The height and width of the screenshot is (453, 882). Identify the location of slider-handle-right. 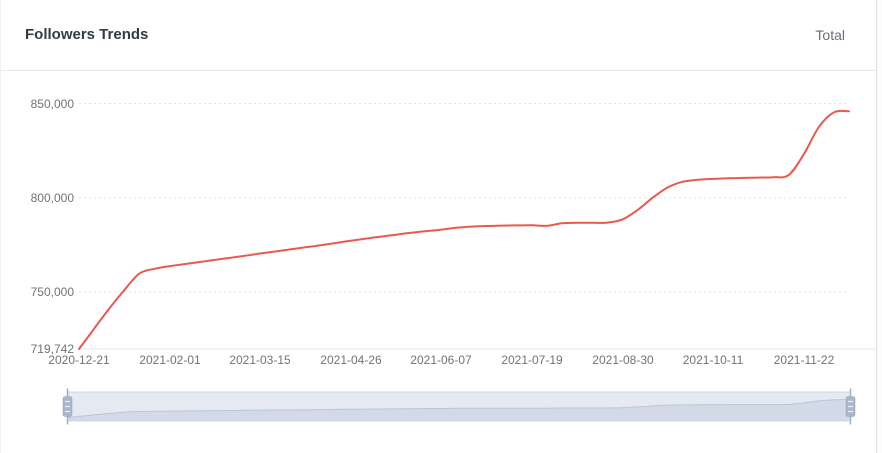
(850, 406).